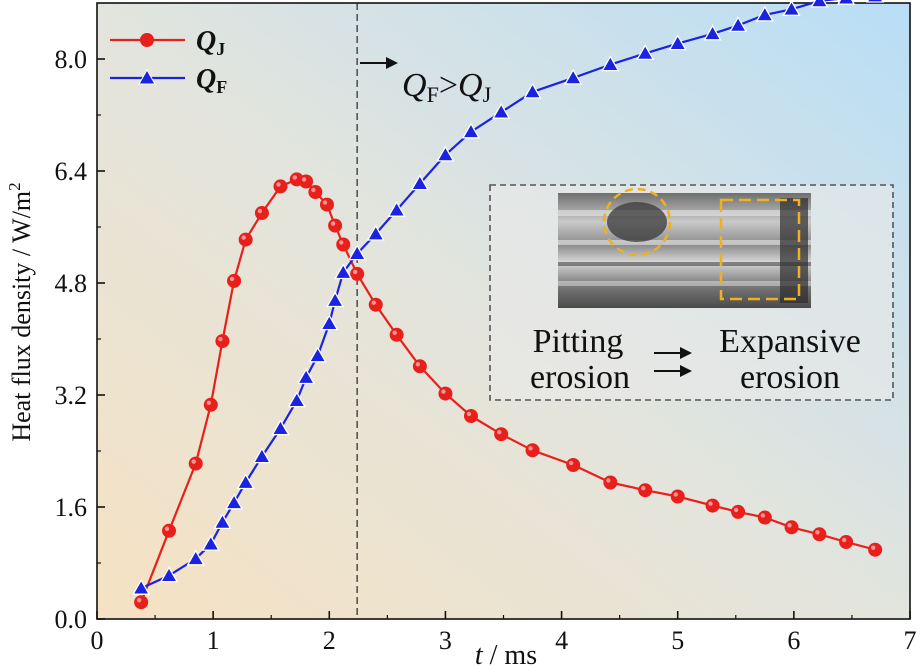  What do you see at coordinates (206, 79) in the screenshot?
I see `legend-label-qf-symbol: Q` at bounding box center [206, 79].